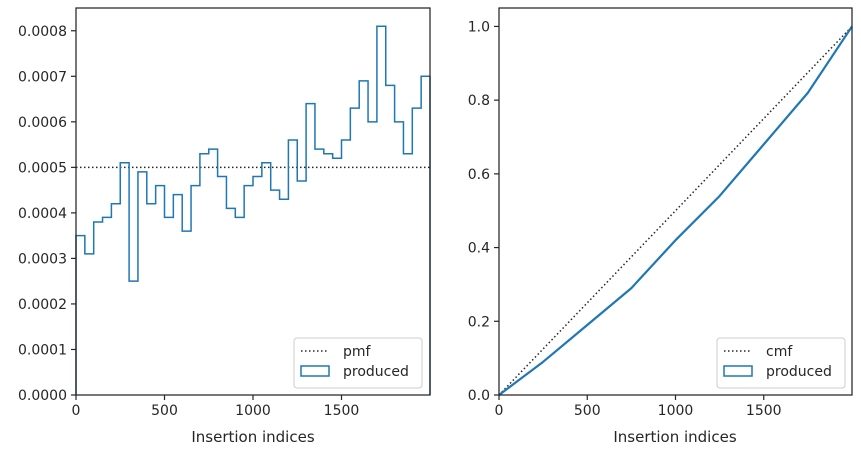  I want to click on legend: cmf produced, so click(781, 363).